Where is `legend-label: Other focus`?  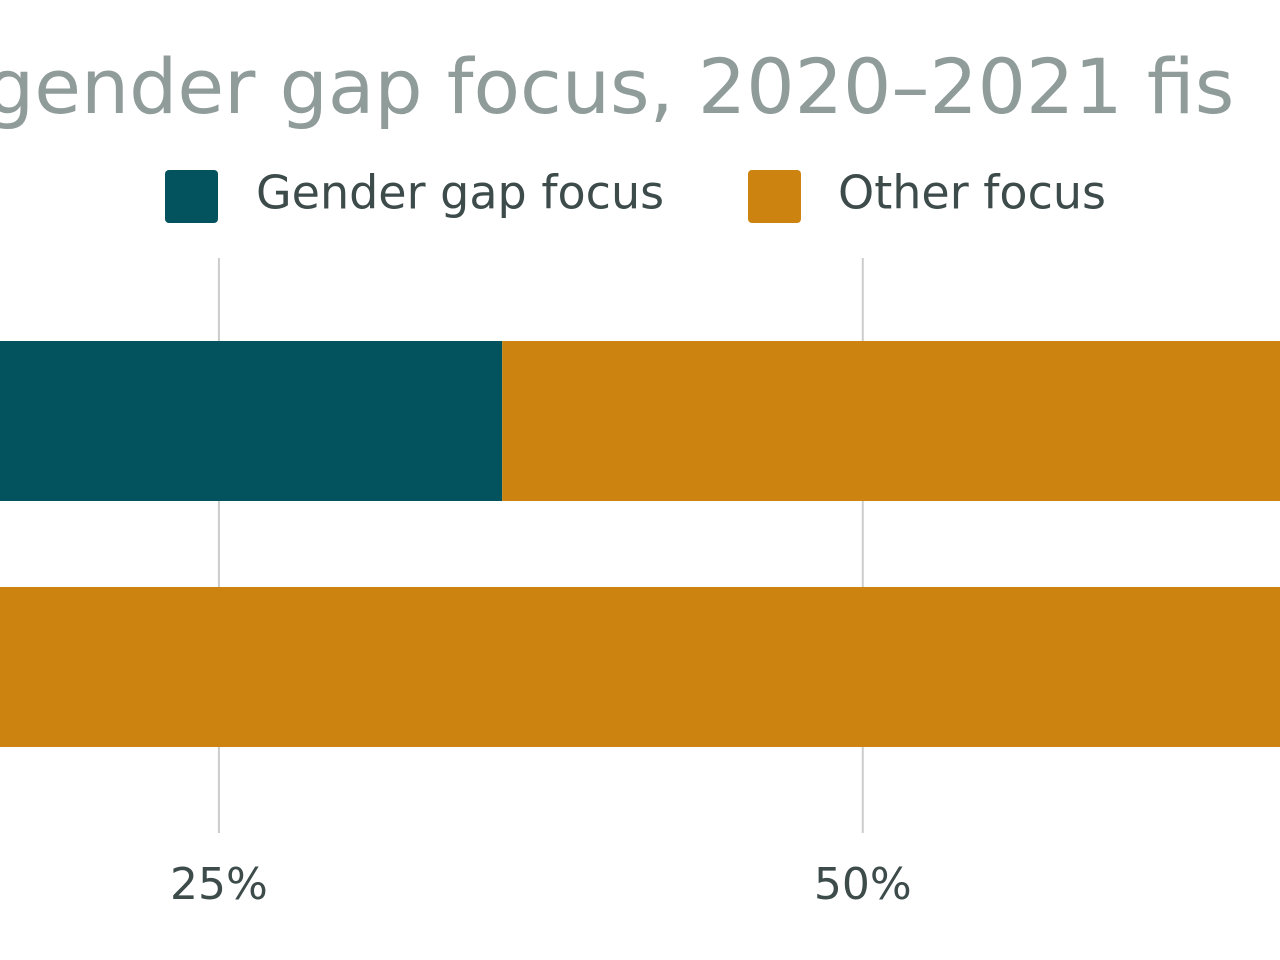
legend-label: Other focus is located at coordinates (972, 193).